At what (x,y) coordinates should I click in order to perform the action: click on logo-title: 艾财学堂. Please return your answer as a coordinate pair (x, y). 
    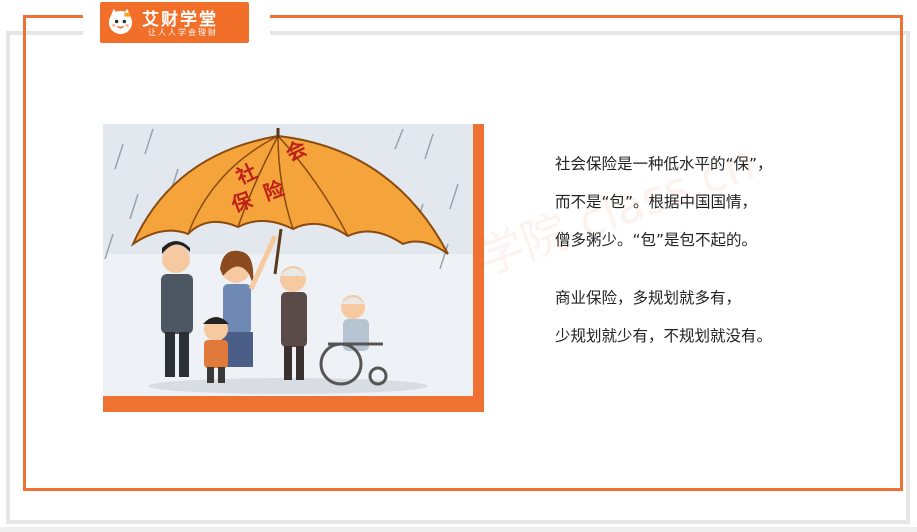
    Looking at the image, I should click on (180, 20).